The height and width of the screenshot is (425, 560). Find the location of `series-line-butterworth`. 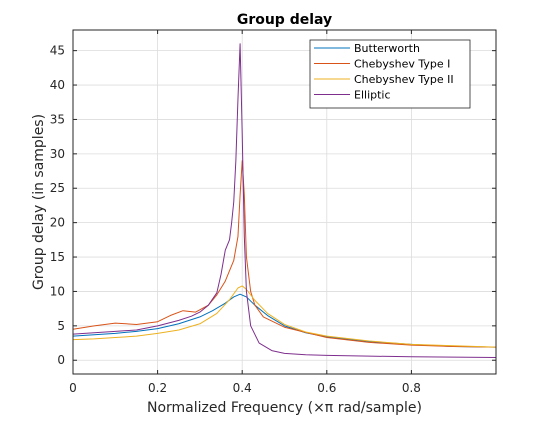

series-line-butterworth is located at coordinates (284, 320).